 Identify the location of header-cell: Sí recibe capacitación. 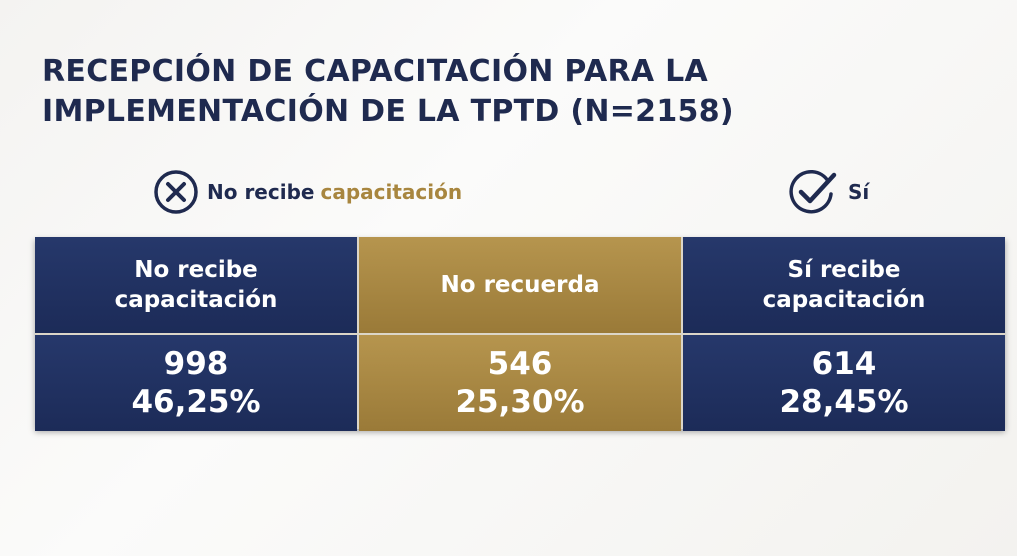
(844, 285).